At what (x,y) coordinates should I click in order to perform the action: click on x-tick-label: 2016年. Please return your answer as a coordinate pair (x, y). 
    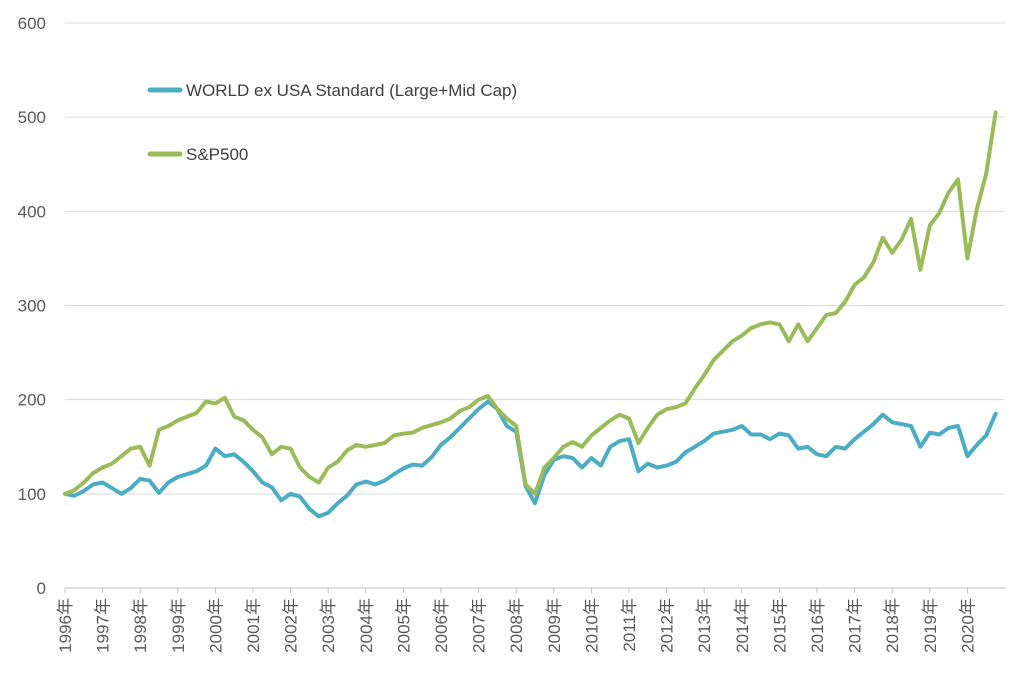
    Looking at the image, I should click on (817, 625).